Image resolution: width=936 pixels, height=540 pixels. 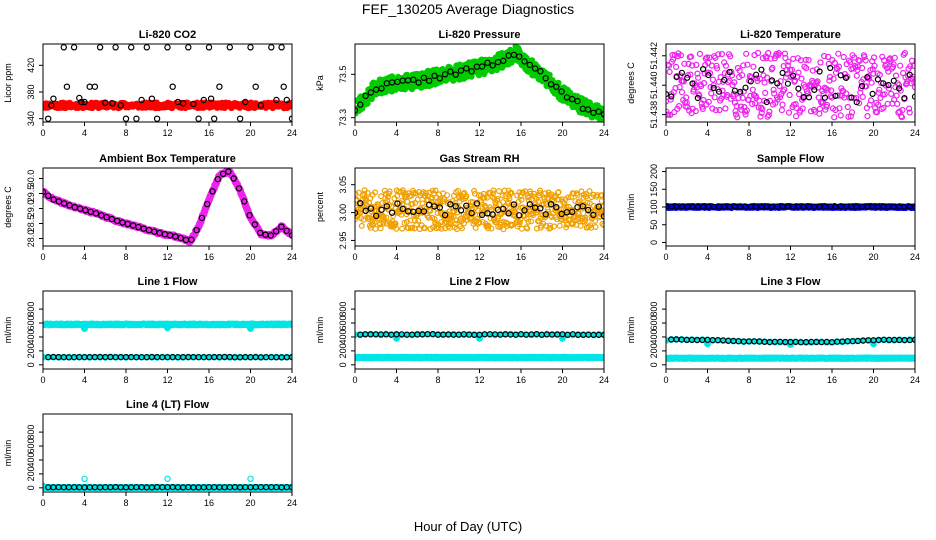 I want to click on y-axis-label: Licor ppm, so click(x=8, y=83).